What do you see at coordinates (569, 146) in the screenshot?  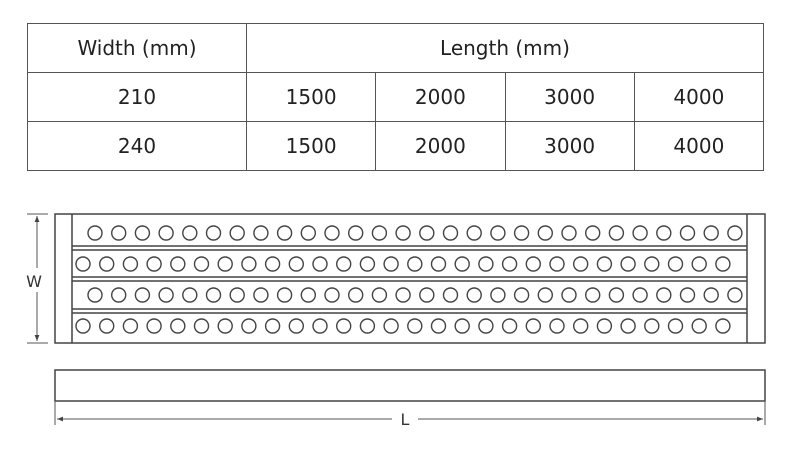 I see `cell-length: 3000` at bounding box center [569, 146].